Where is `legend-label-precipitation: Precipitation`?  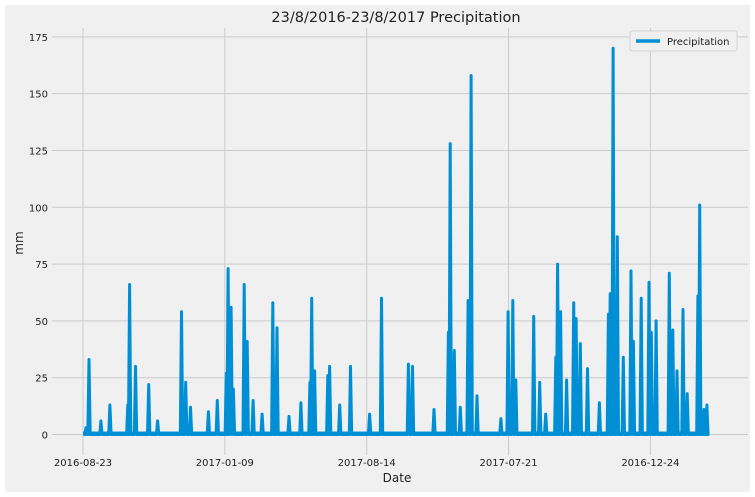
legend-label-precipitation: Precipitation is located at coordinates (698, 42).